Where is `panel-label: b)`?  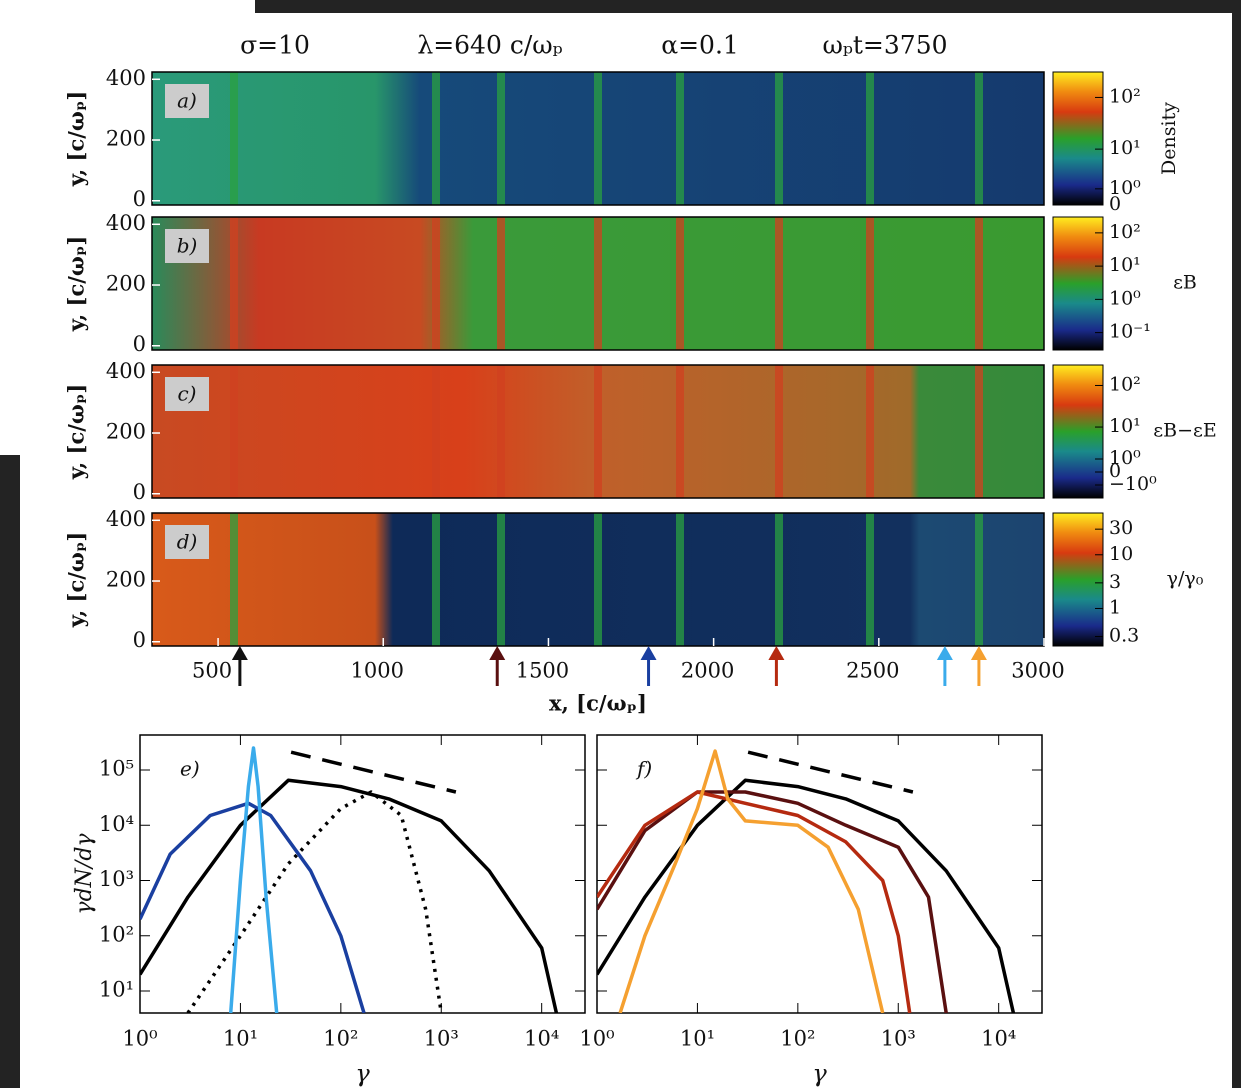
panel-label: b) is located at coordinates (187, 246).